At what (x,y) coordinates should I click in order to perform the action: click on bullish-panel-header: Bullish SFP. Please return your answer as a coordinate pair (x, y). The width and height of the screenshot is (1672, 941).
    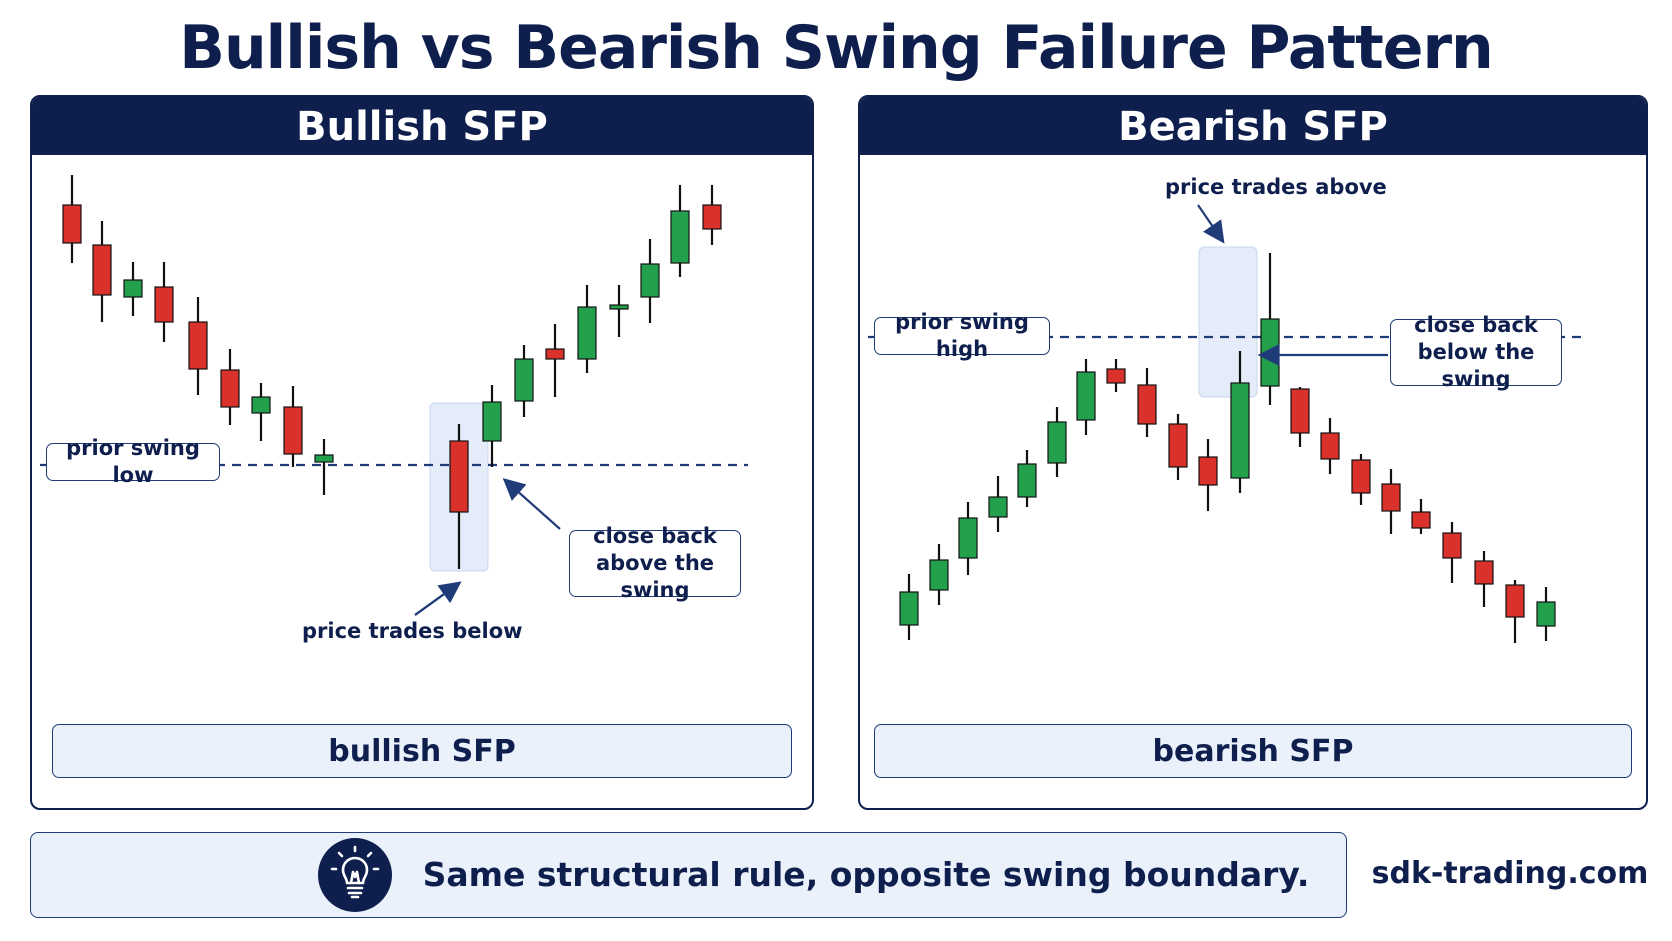
    Looking at the image, I should click on (422, 126).